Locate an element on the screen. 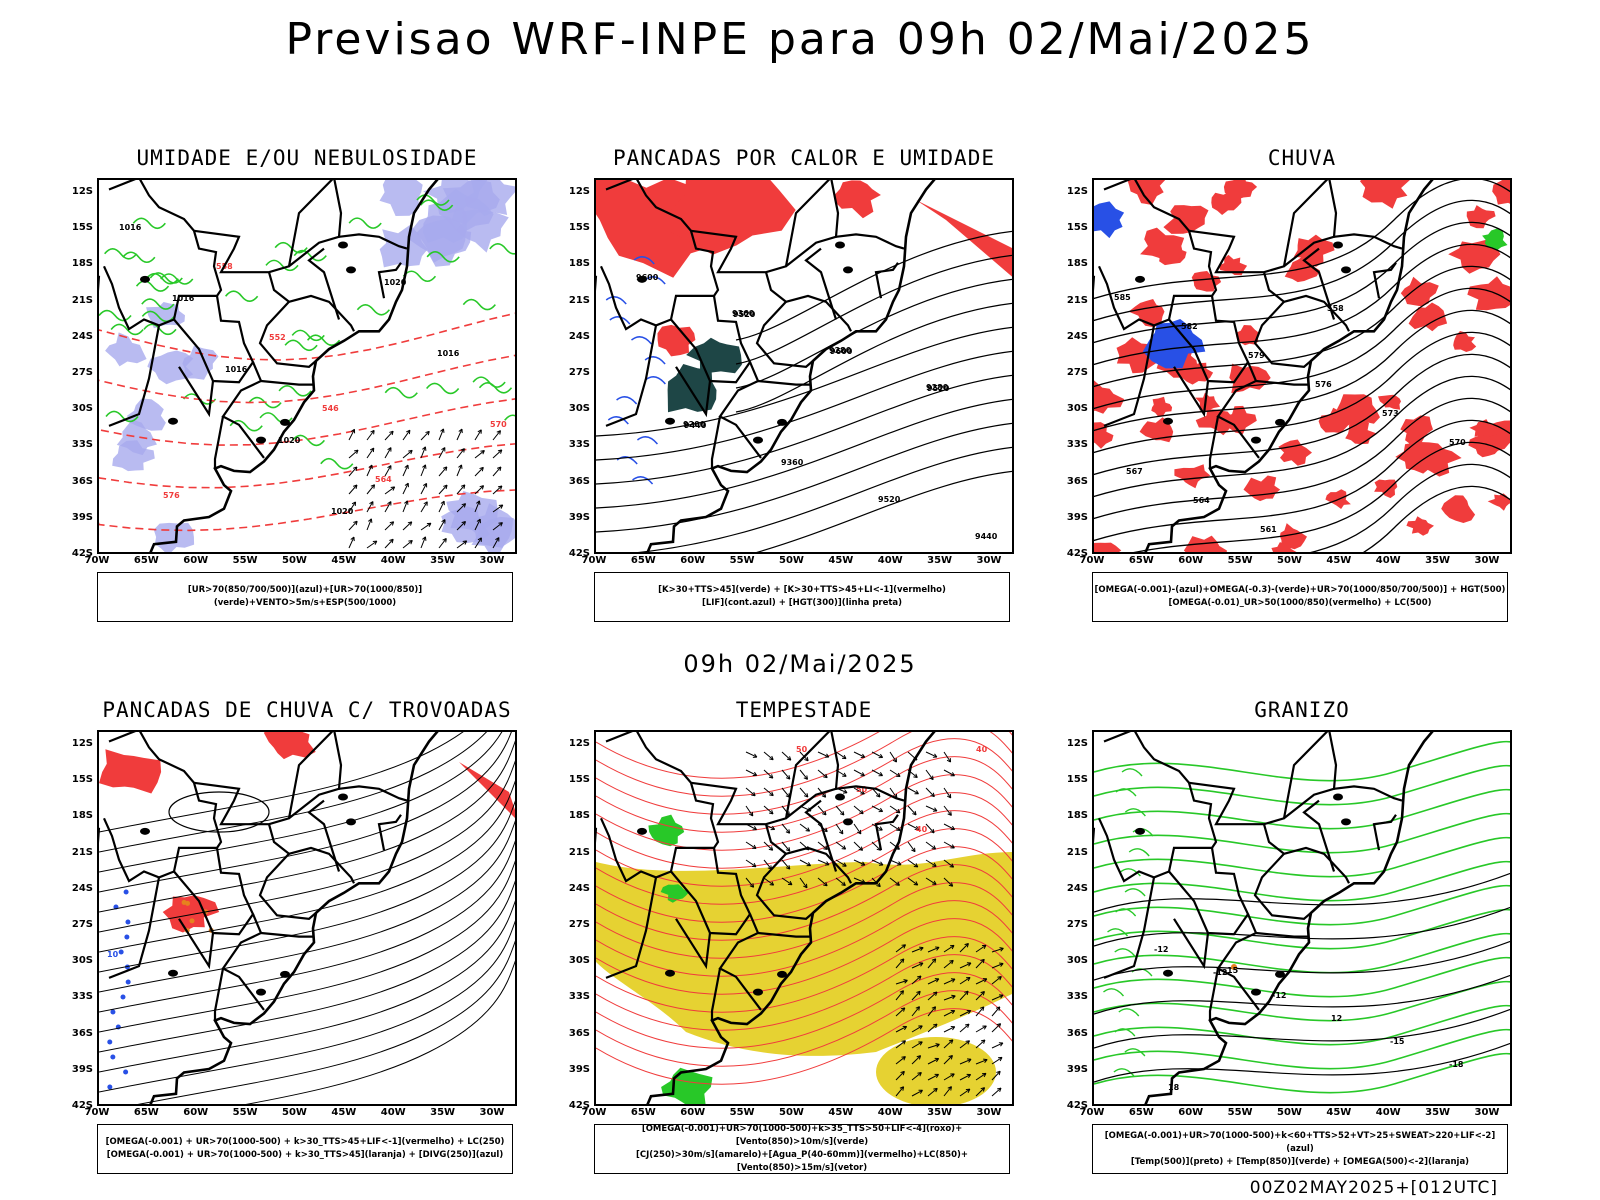  strong-wind-area is located at coordinates (687, 1085).